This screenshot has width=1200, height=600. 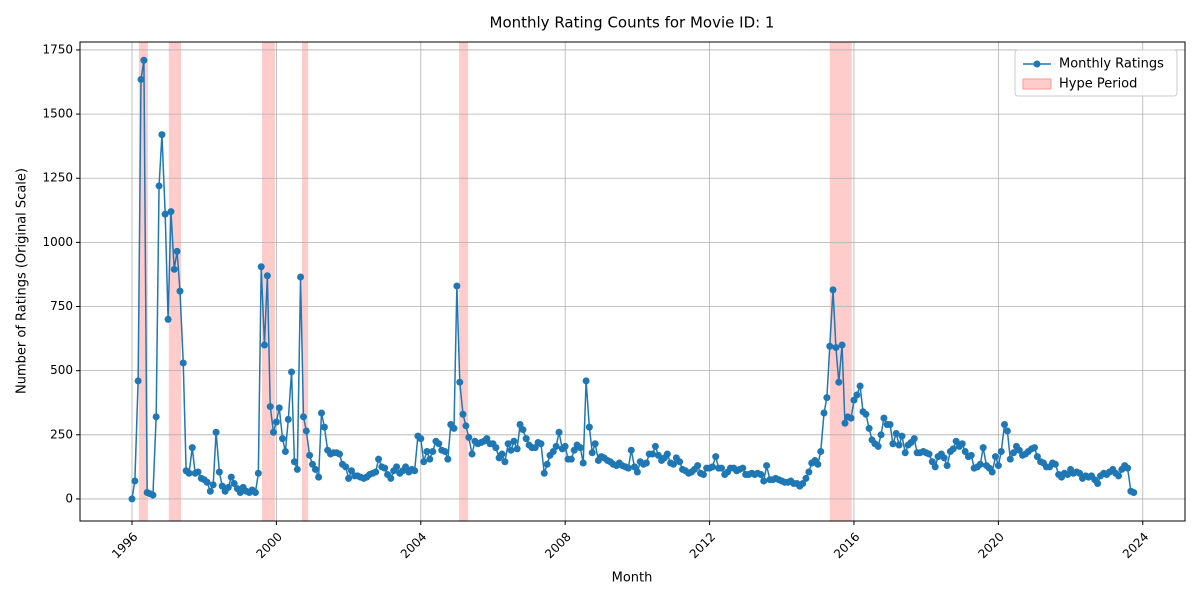 What do you see at coordinates (268, 545) in the screenshot?
I see `x-tick-label: 2000` at bounding box center [268, 545].